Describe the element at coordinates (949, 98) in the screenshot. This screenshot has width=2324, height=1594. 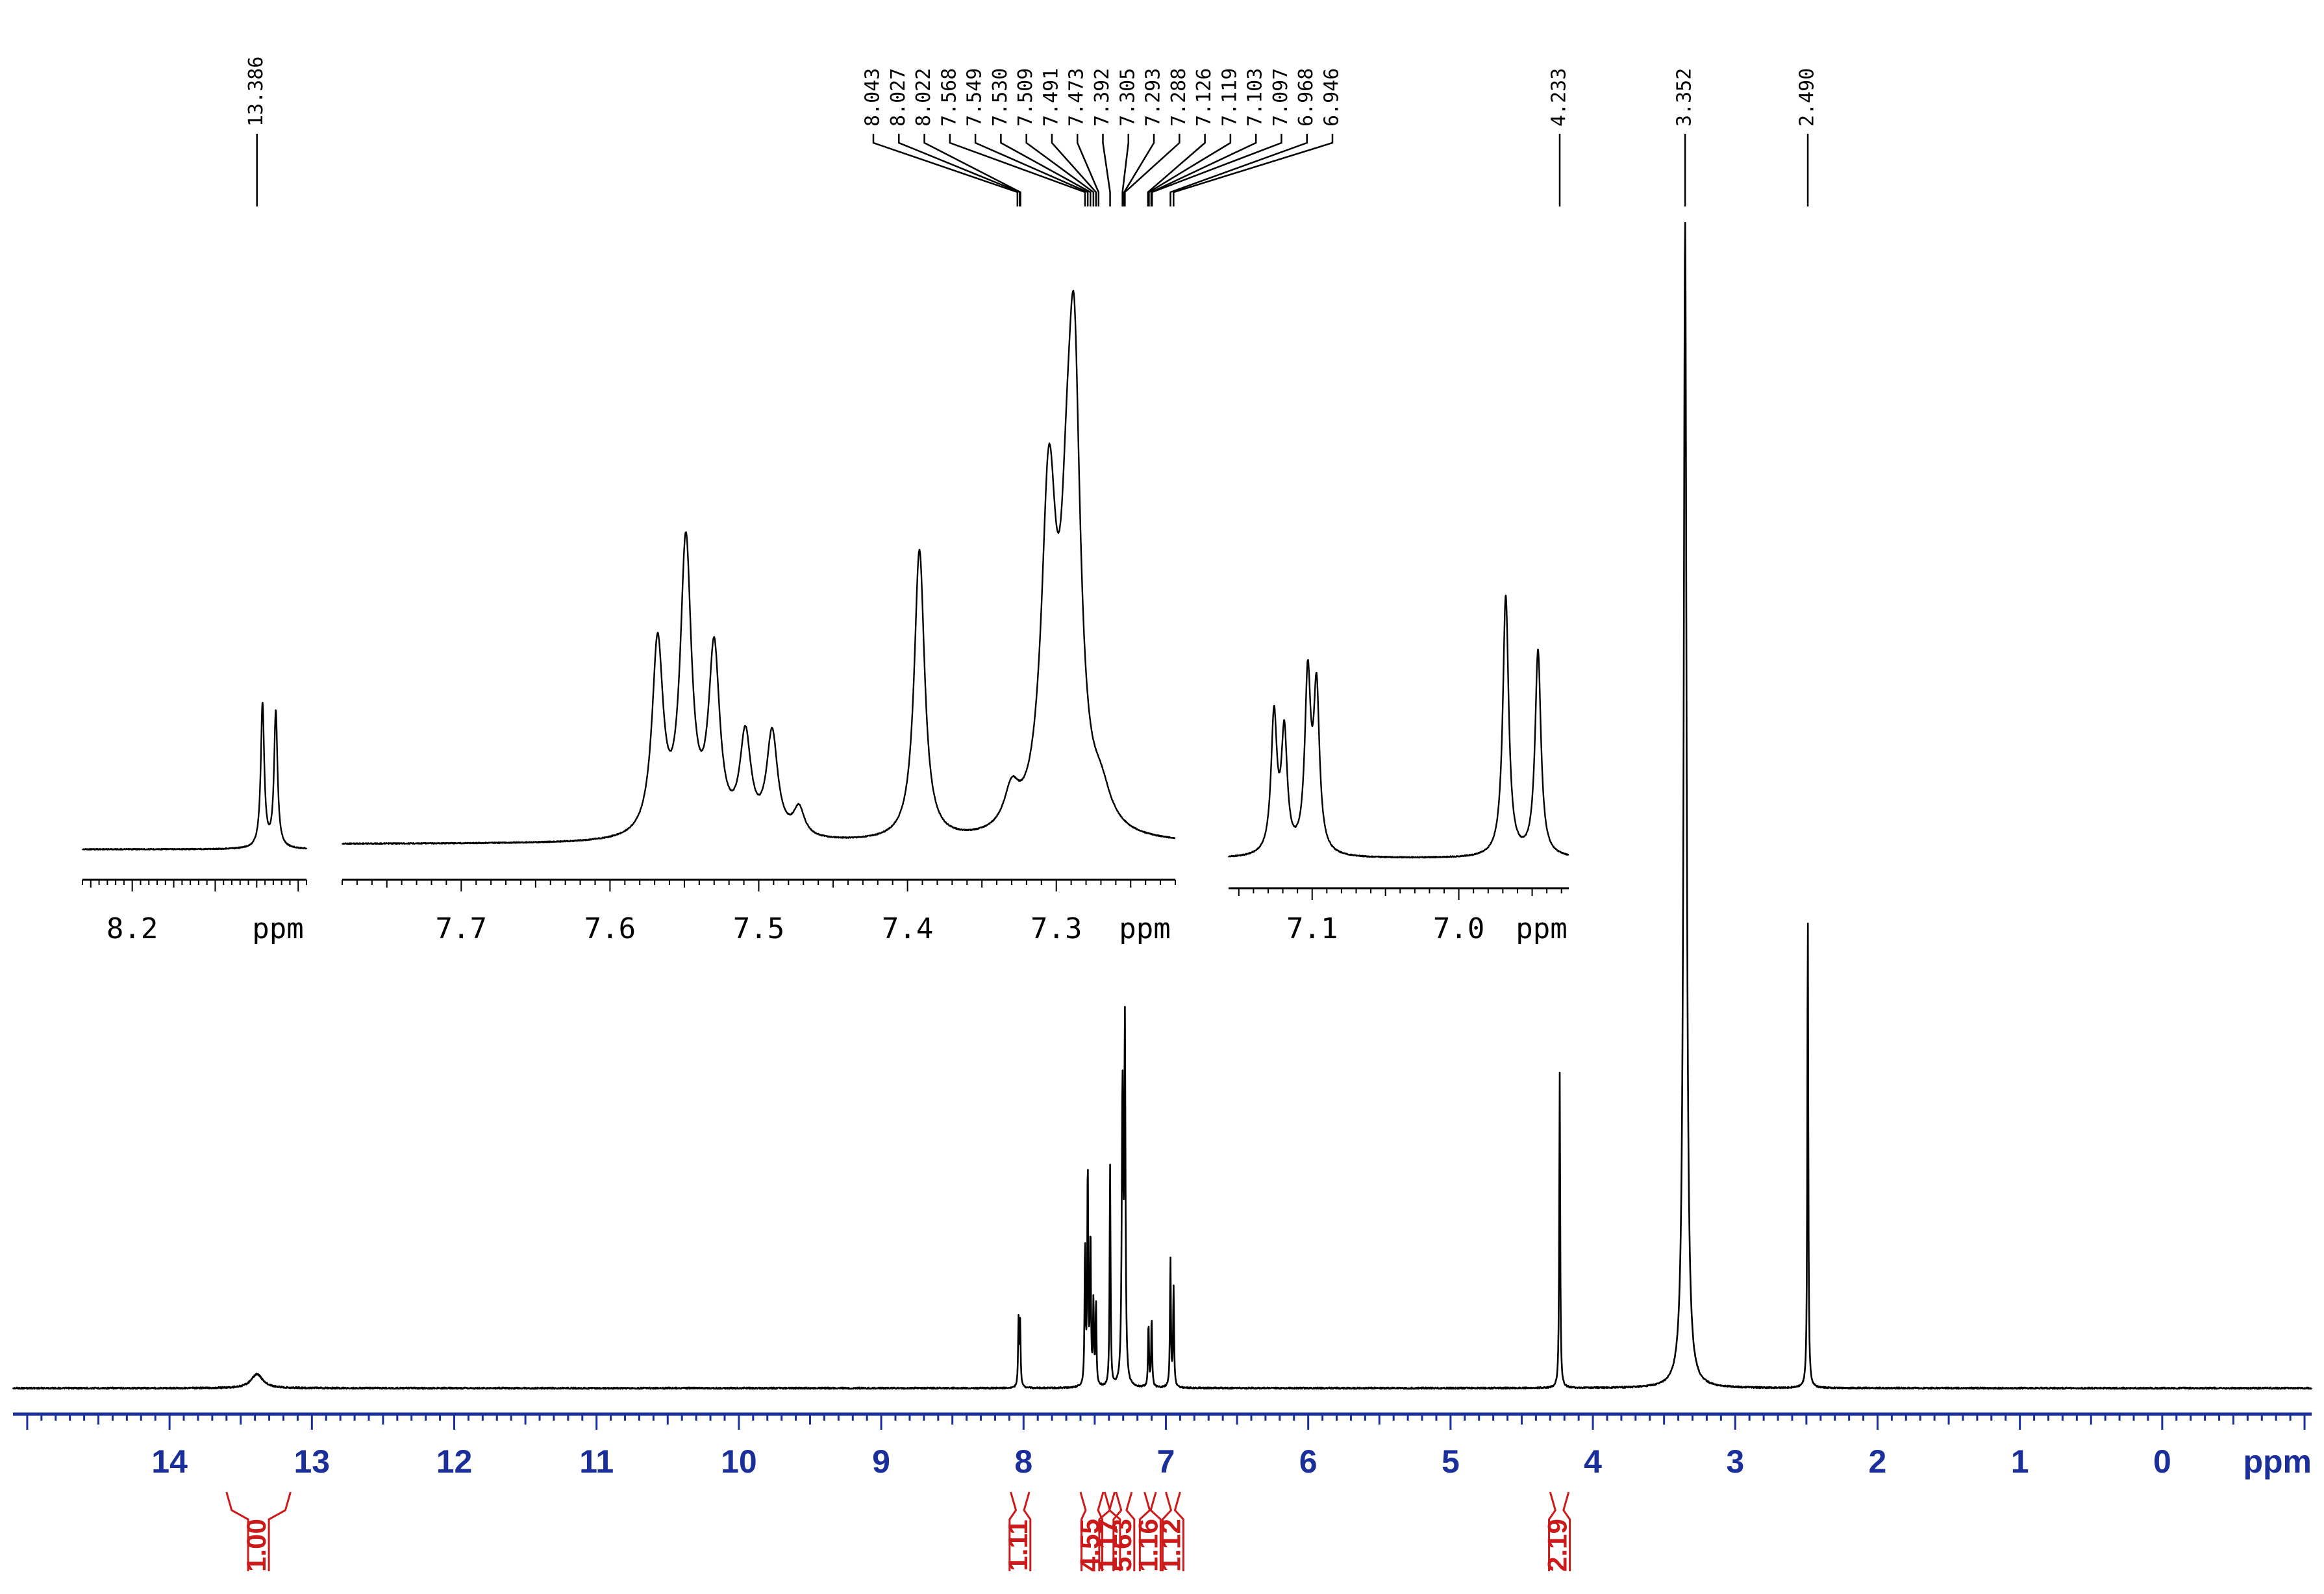
I see `peak-label: 7.568` at that location.